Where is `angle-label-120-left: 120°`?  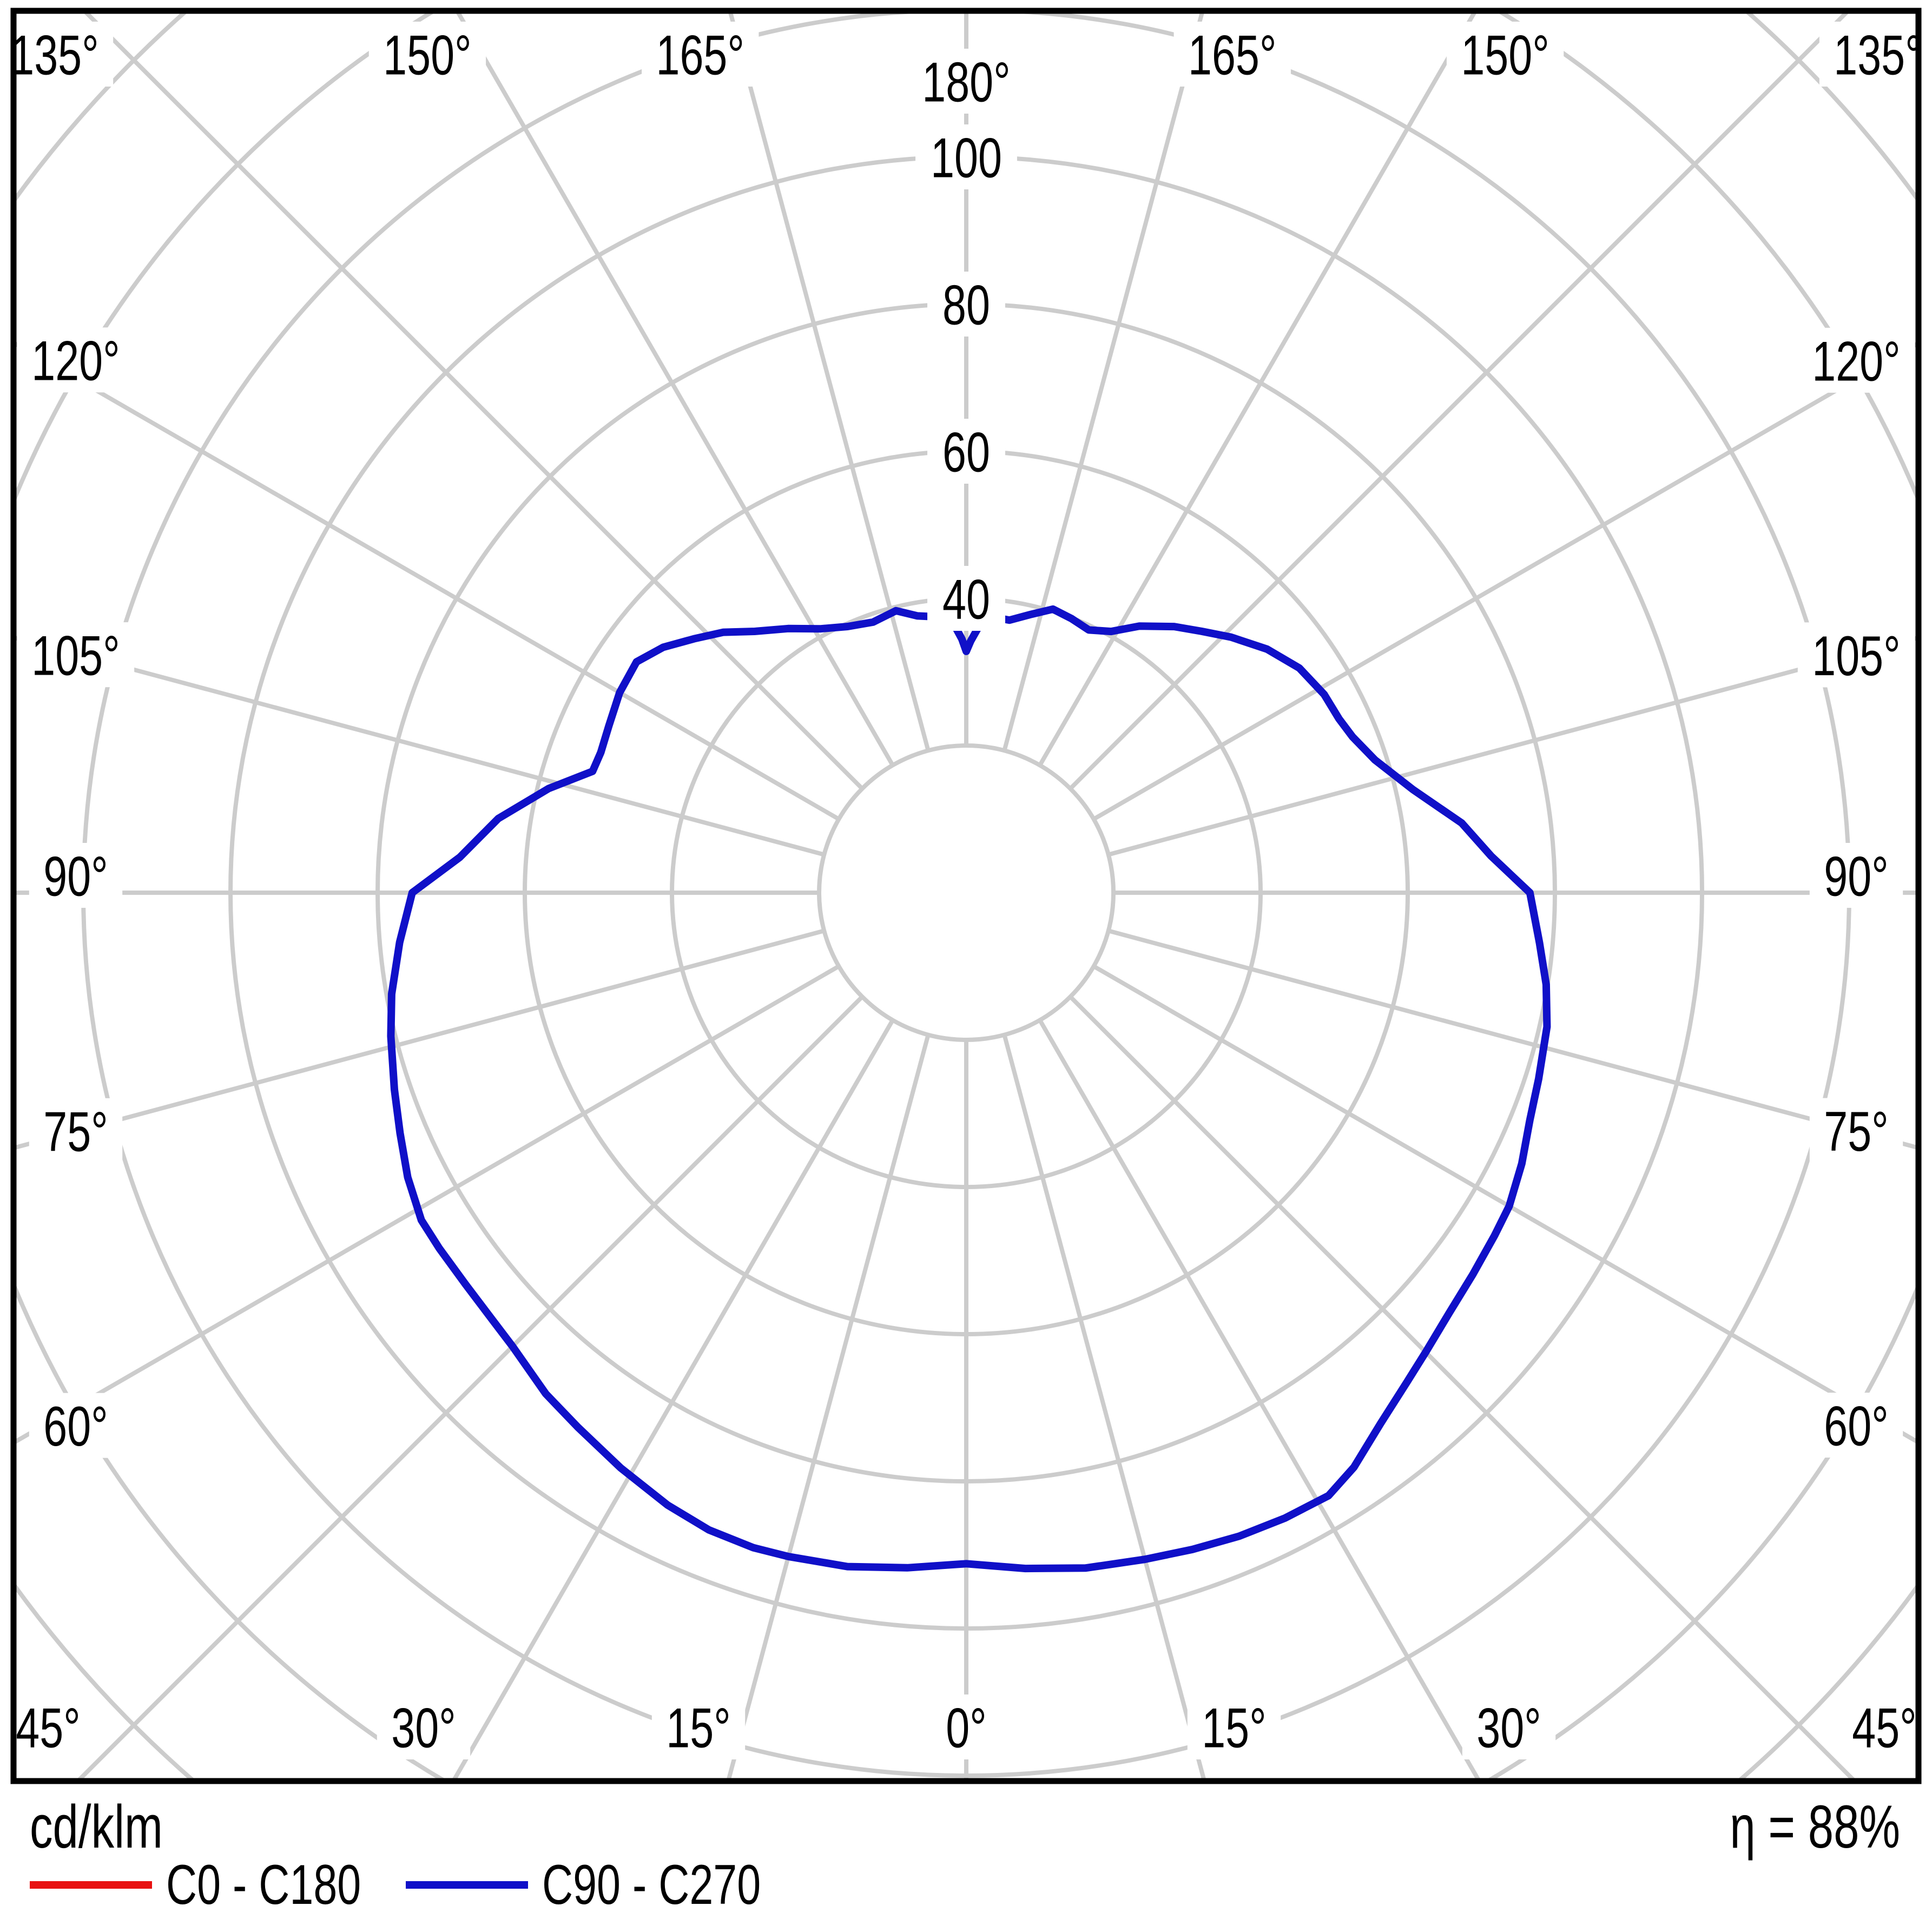
angle-label-120-left: 120° is located at coordinates (75, 360).